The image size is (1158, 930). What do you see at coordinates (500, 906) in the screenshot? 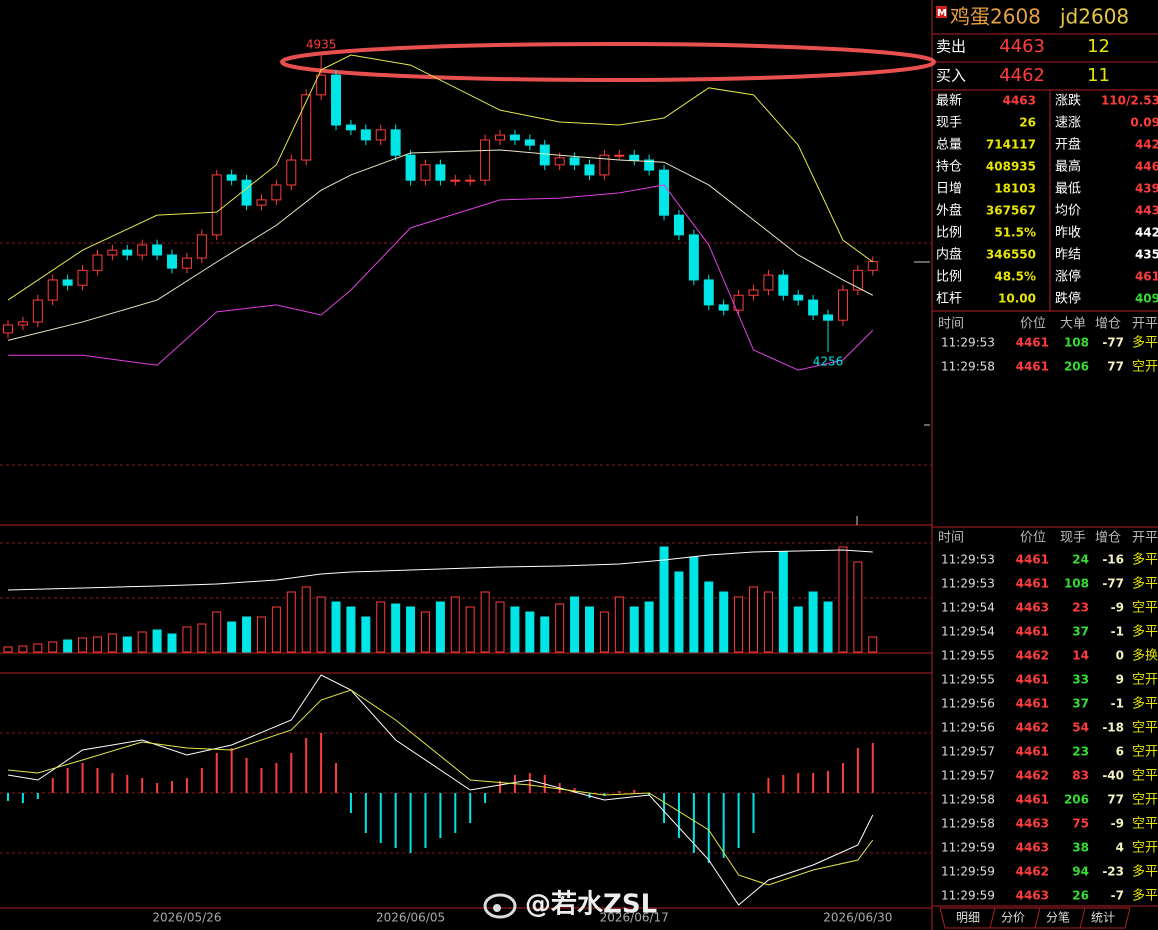
I see `watermark-icon` at bounding box center [500, 906].